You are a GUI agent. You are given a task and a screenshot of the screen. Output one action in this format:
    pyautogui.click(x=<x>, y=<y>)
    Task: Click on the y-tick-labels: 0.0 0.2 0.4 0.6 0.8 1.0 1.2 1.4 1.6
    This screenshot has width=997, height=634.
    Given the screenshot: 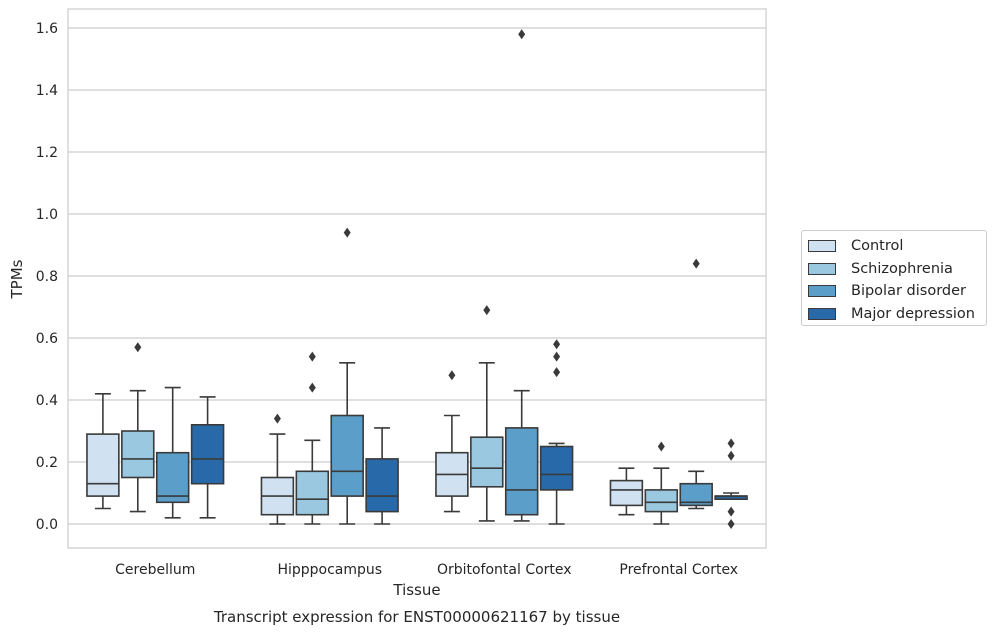 What is the action you would take?
    pyautogui.click(x=47, y=277)
    